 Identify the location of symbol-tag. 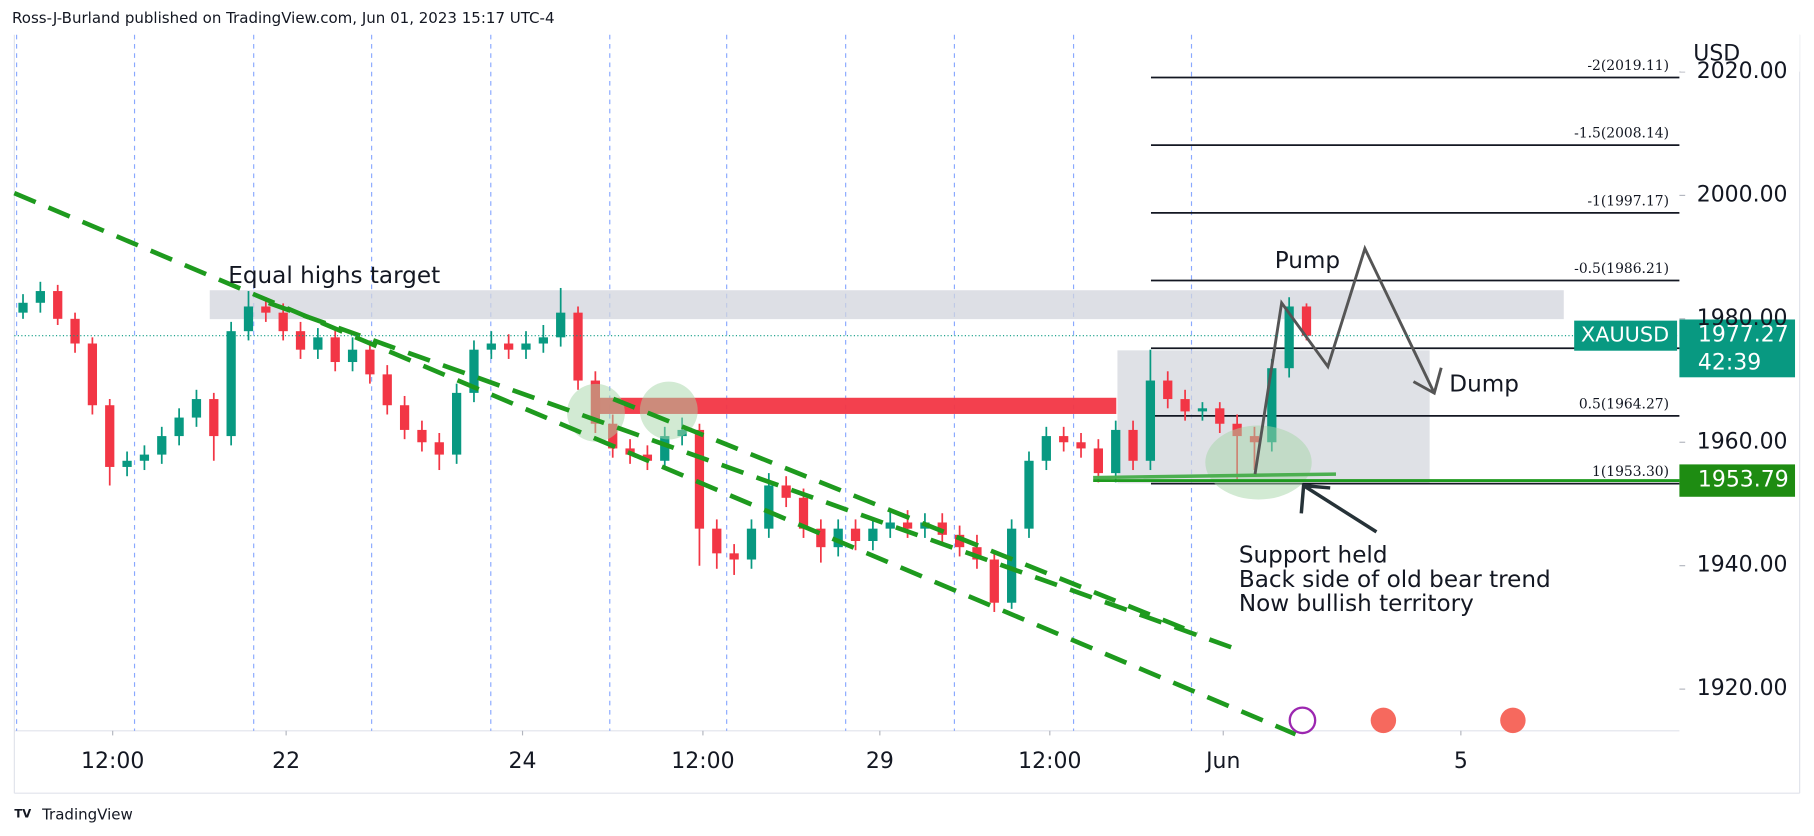
(1626, 335).